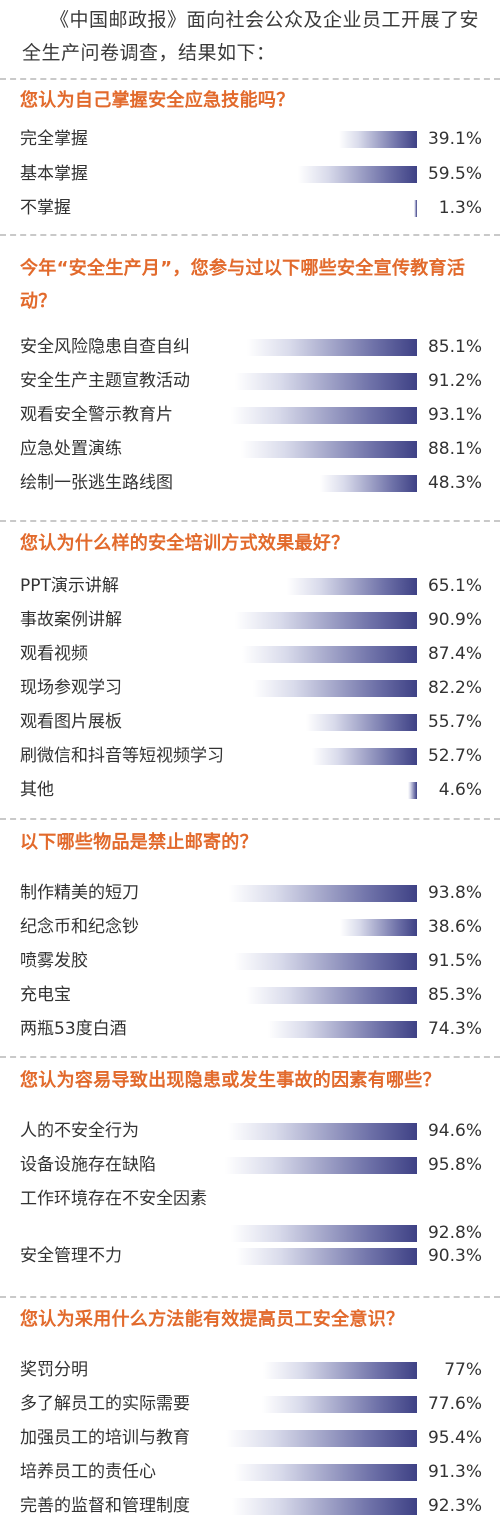 The image size is (500, 1519). What do you see at coordinates (454, 1438) in the screenshot?
I see `percentage-value: 95.4%` at bounding box center [454, 1438].